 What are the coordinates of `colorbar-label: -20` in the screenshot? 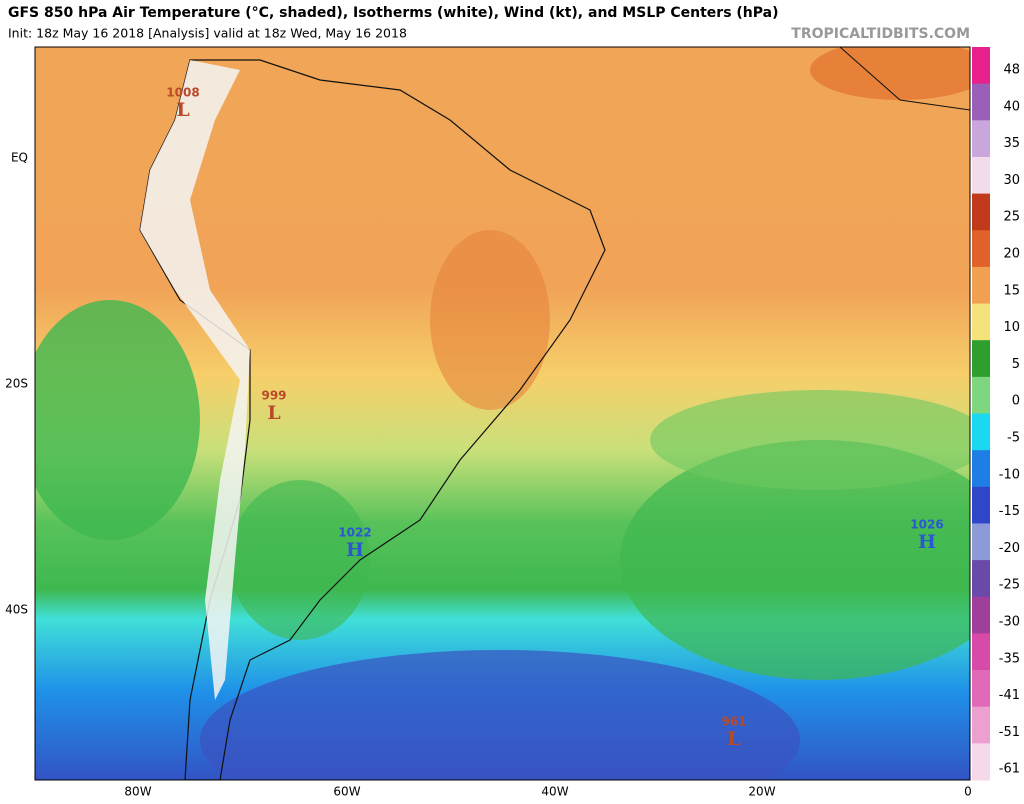 It's located at (1009, 548).